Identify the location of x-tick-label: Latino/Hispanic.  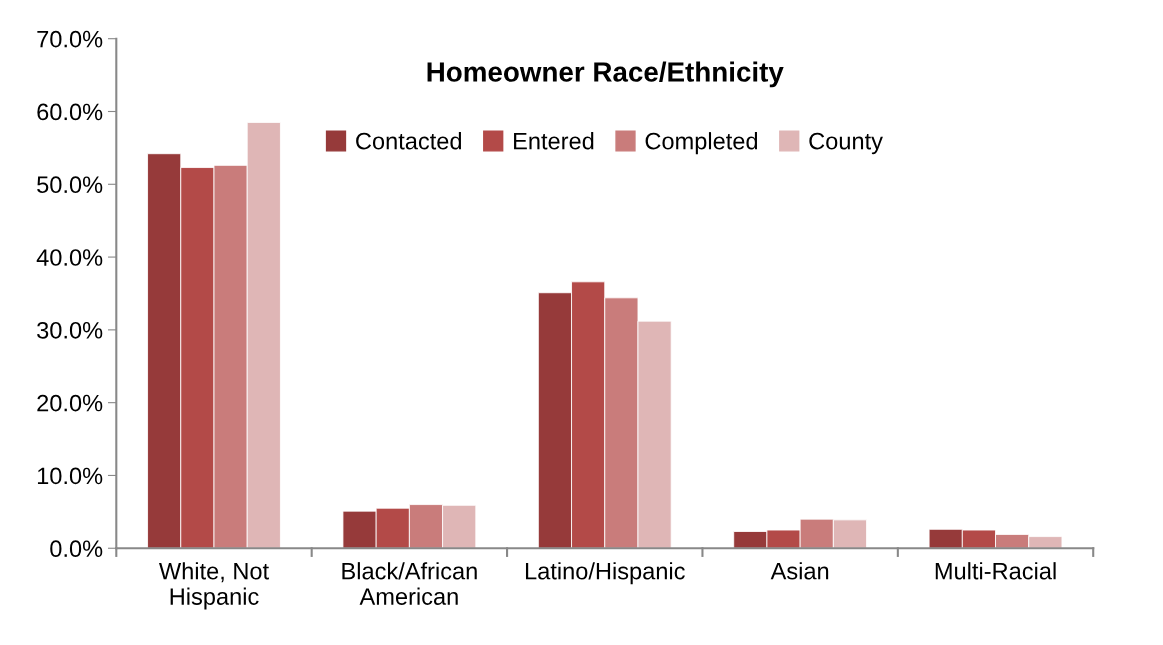
(605, 573).